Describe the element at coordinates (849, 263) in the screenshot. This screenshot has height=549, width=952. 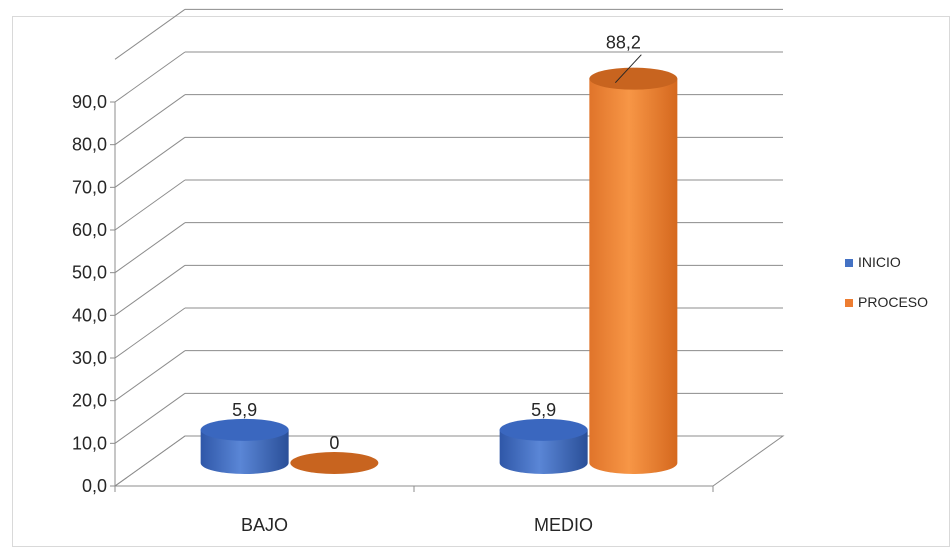
I see `legend-swatch-inicio` at that location.